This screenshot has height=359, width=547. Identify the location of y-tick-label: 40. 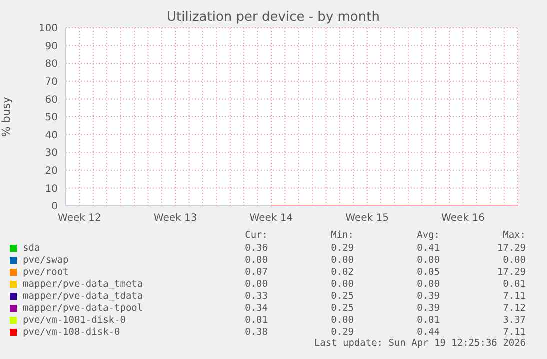
(51, 136).